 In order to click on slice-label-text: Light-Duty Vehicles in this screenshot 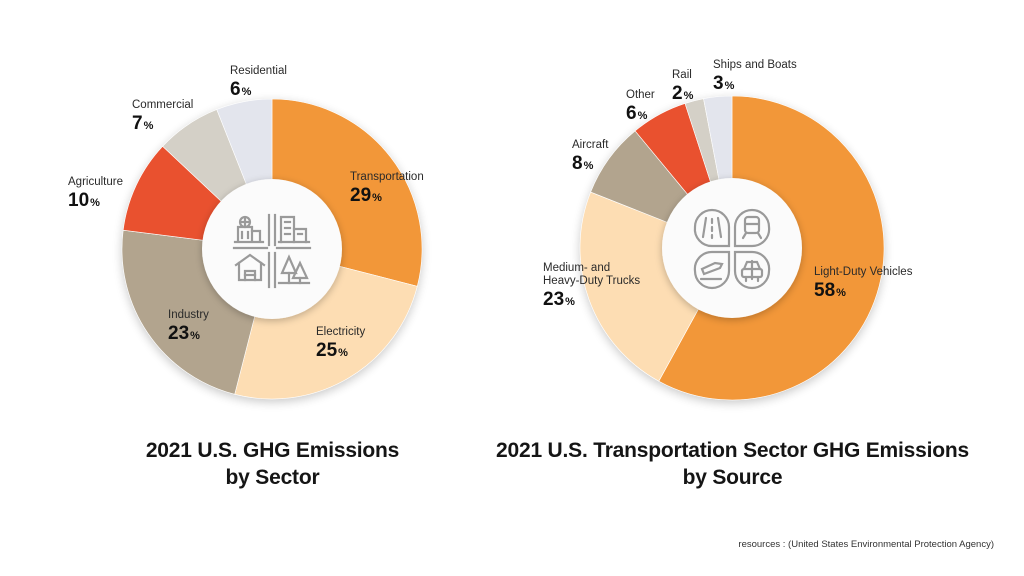, I will do `click(863, 272)`.